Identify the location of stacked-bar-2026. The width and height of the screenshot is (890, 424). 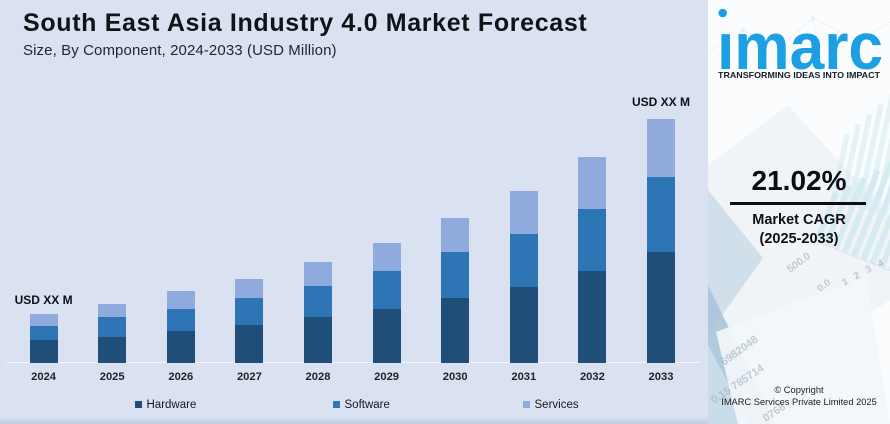
(180, 327).